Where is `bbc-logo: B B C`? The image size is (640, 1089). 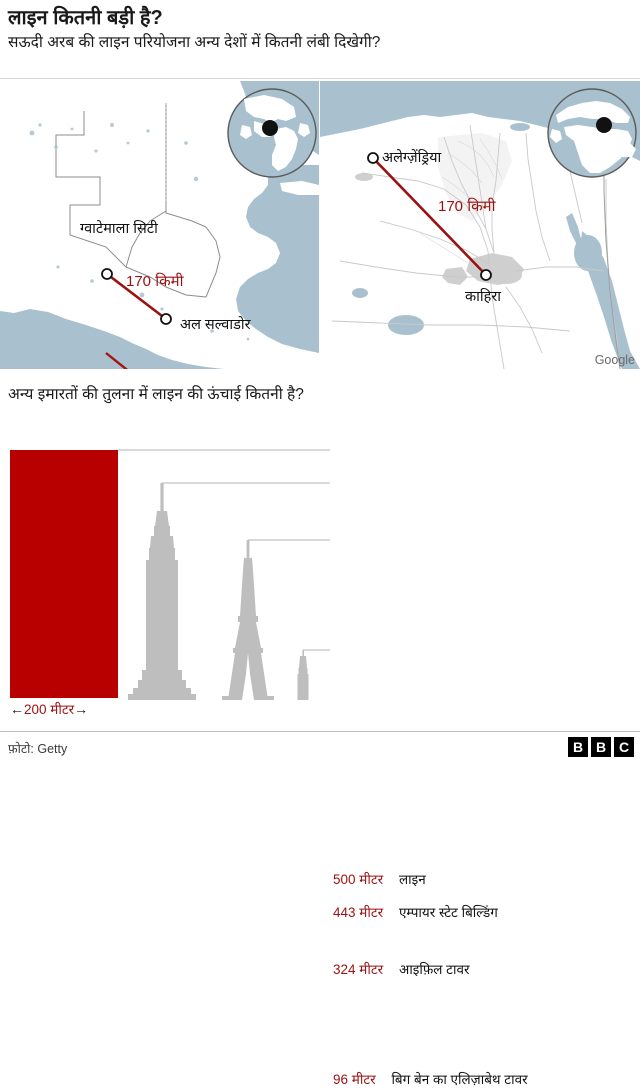
bbc-logo: B B C is located at coordinates (601, 747).